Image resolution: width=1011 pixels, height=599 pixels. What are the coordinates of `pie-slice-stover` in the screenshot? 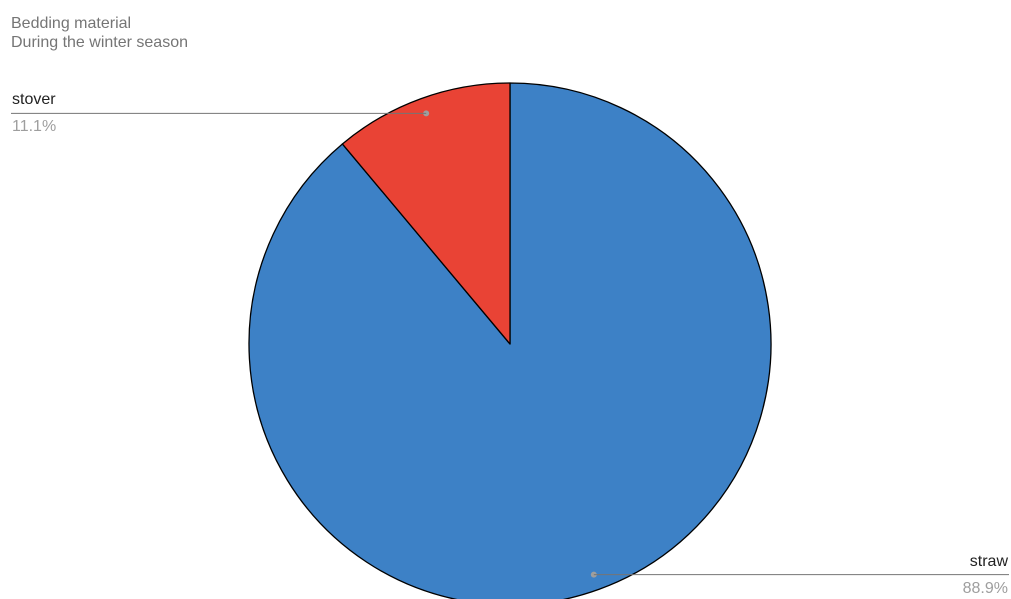 It's located at (426, 213).